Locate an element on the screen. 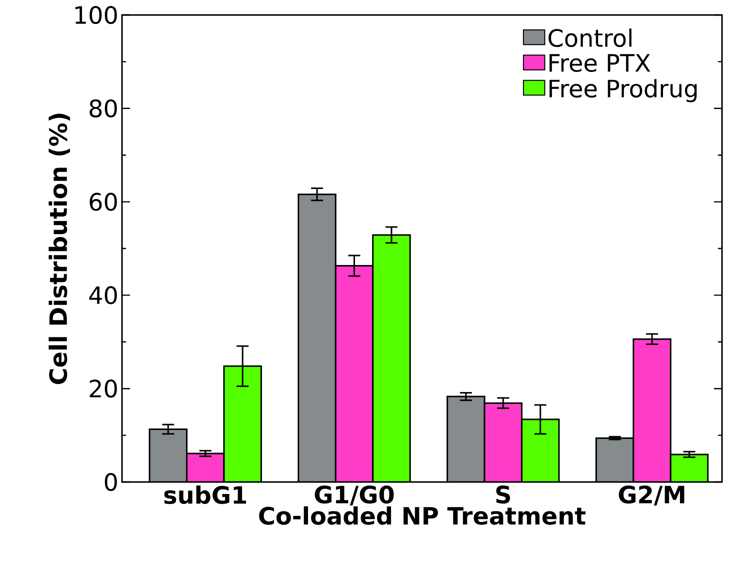 This screenshot has width=735, height=570. y-tick-label: 60 is located at coordinates (103, 201).